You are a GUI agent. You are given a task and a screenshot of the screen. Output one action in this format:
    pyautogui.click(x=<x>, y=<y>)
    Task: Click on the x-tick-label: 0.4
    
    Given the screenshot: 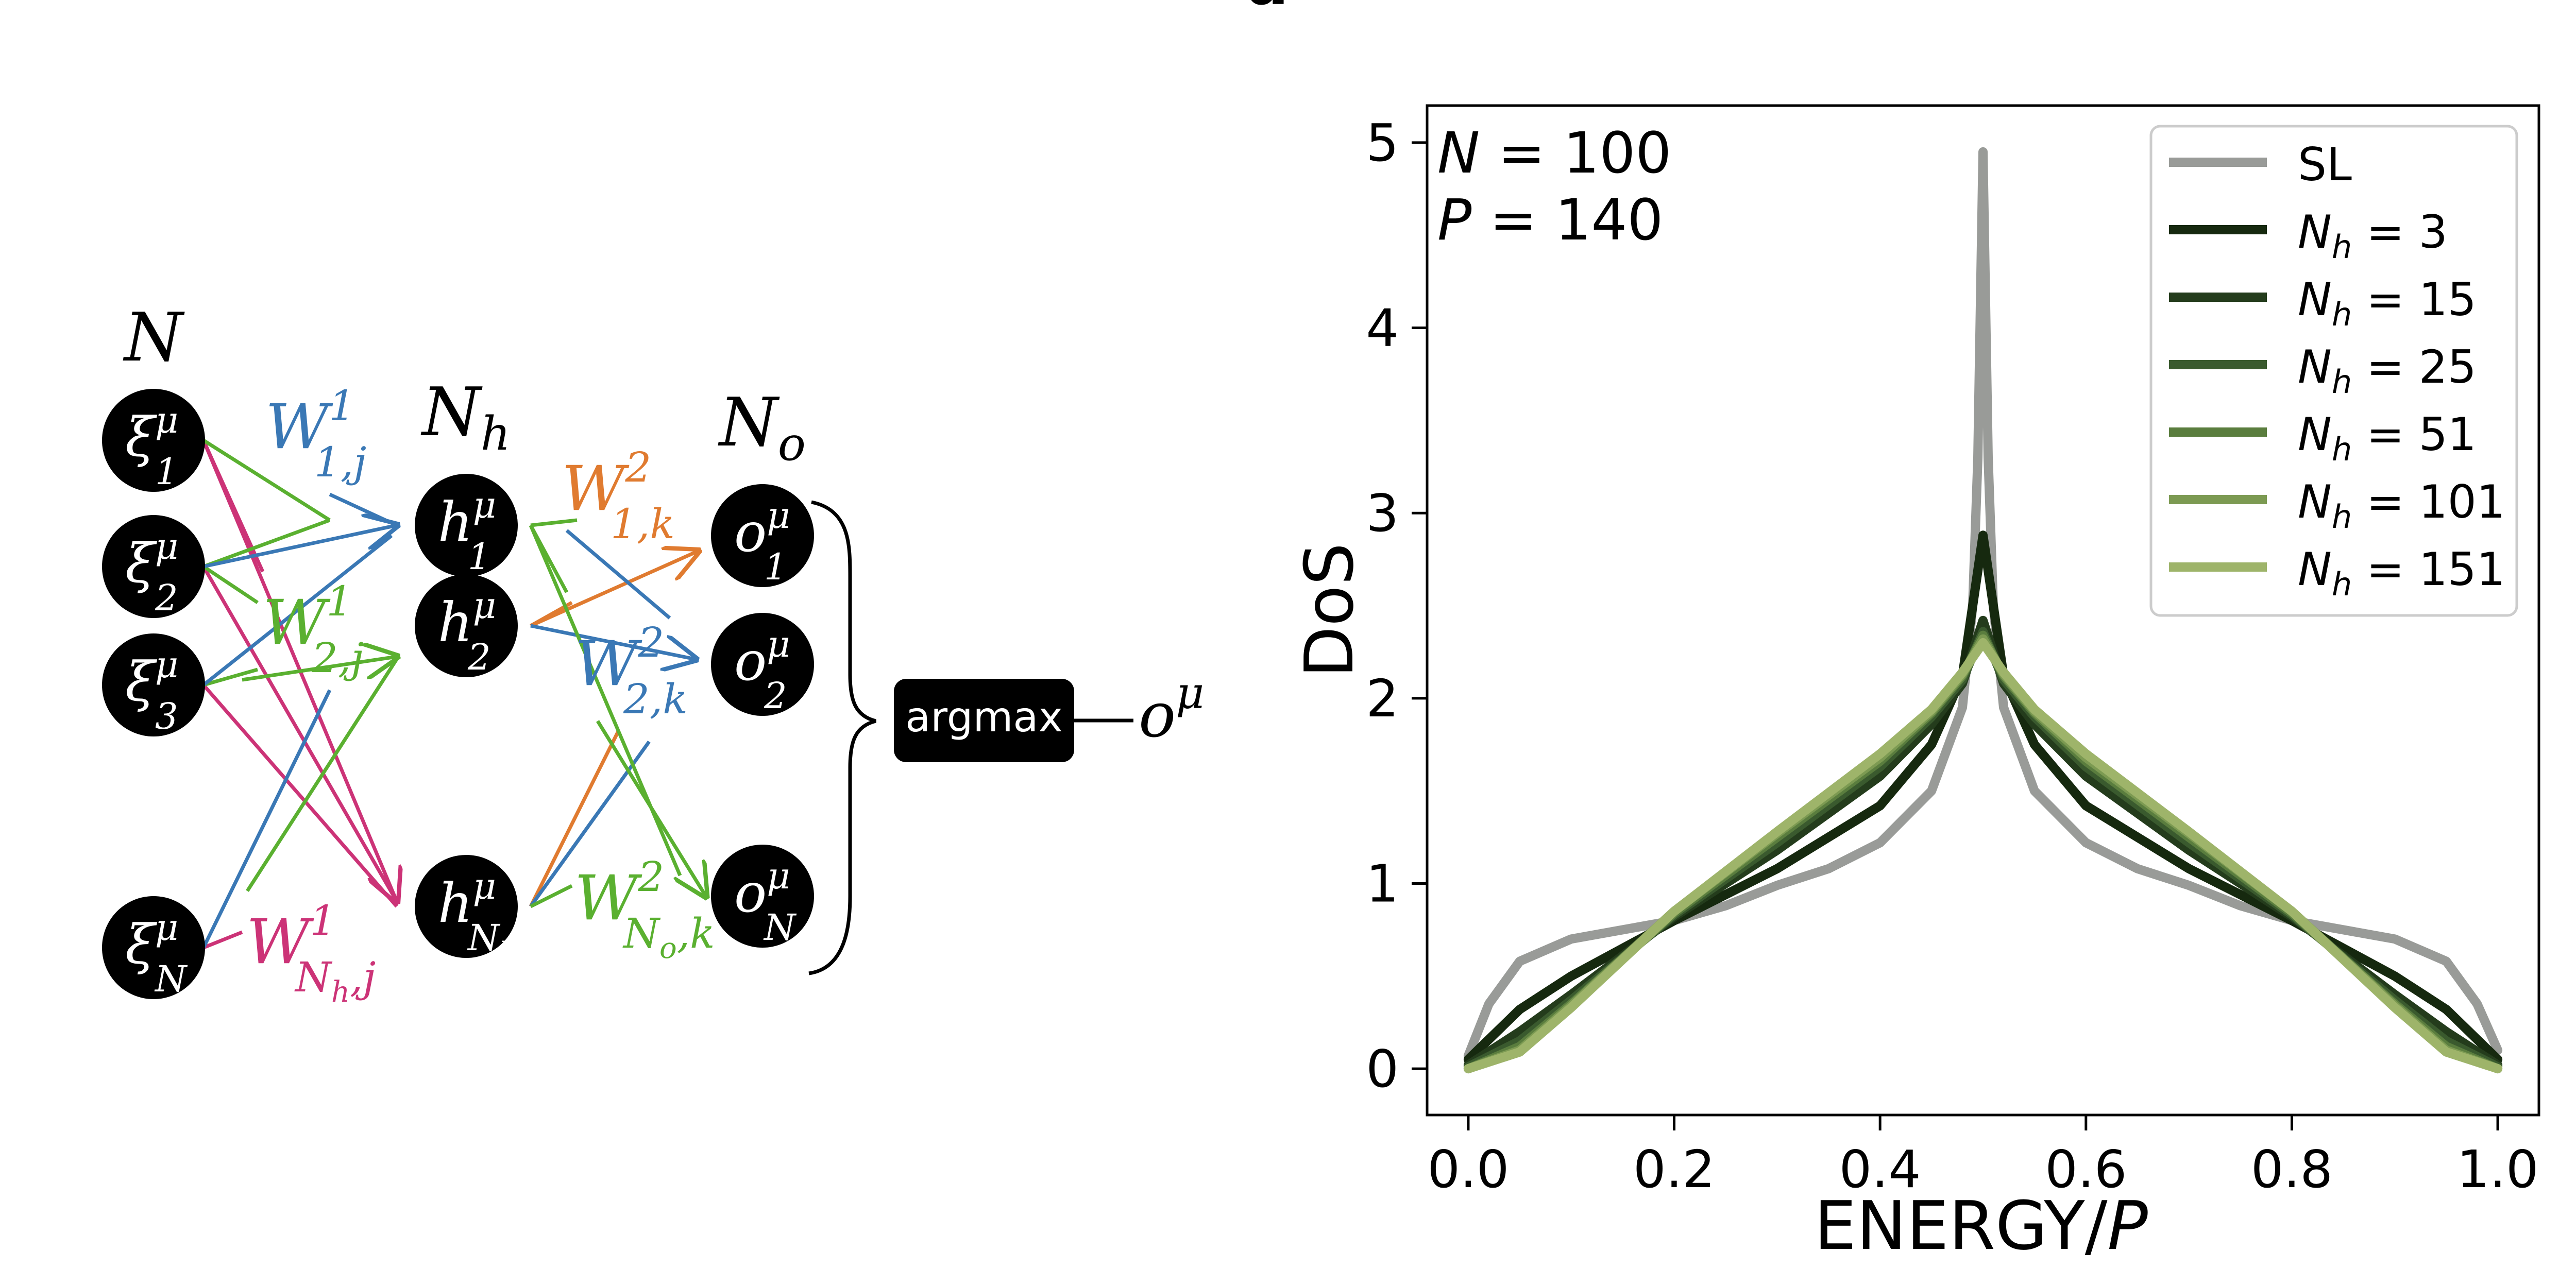 What is the action you would take?
    pyautogui.click(x=1880, y=1169)
    